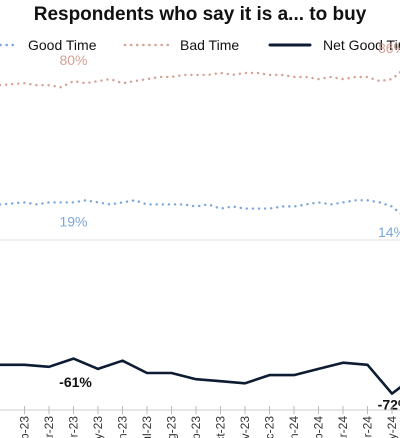  Describe the element at coordinates (392, 427) in the screenshot. I see `x-tick-label-may-24: May-24` at that location.